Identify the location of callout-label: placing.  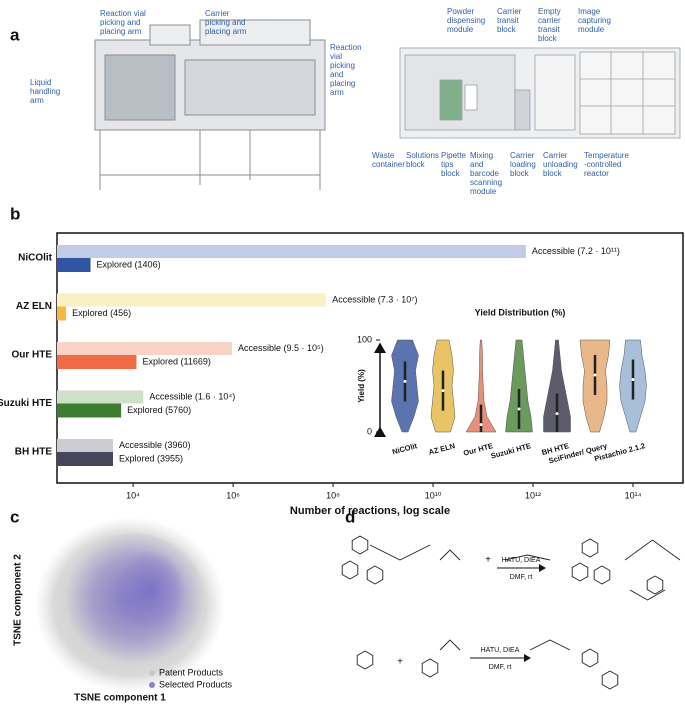
(342, 83).